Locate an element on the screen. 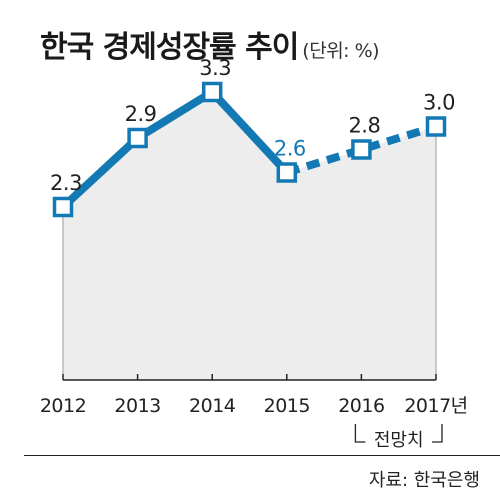 This screenshot has width=500, height=504. forecast-note: 전망치 is located at coordinates (399, 440).